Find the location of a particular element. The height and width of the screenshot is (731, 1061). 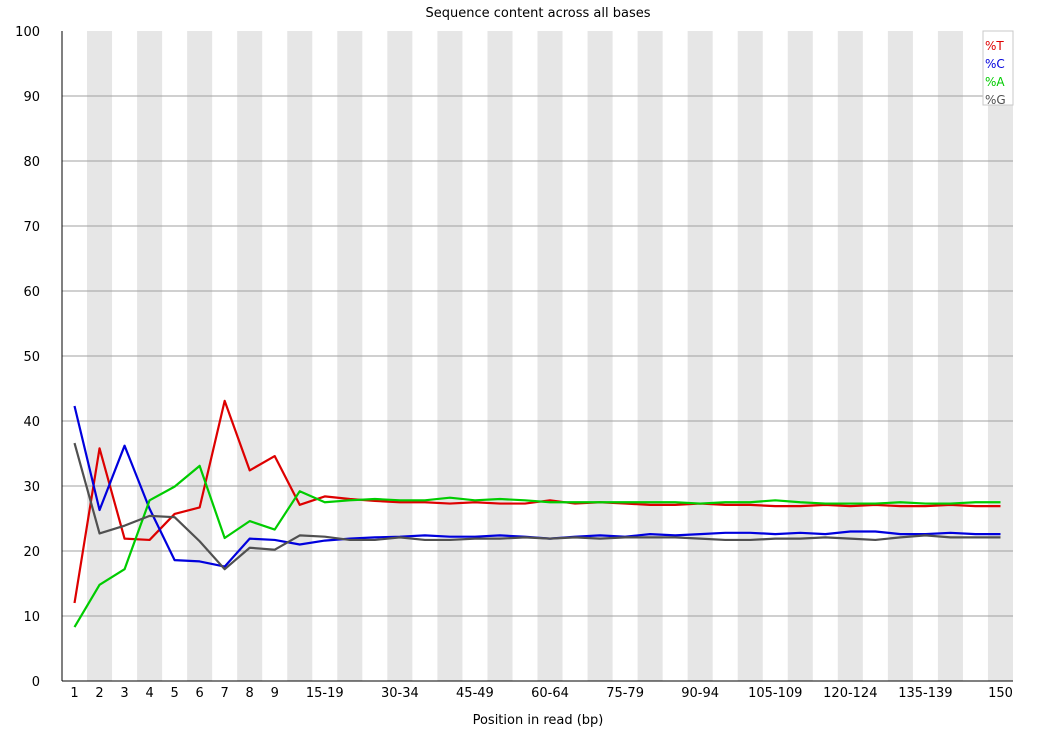

legend: %T %C %A %G is located at coordinates (998, 68).